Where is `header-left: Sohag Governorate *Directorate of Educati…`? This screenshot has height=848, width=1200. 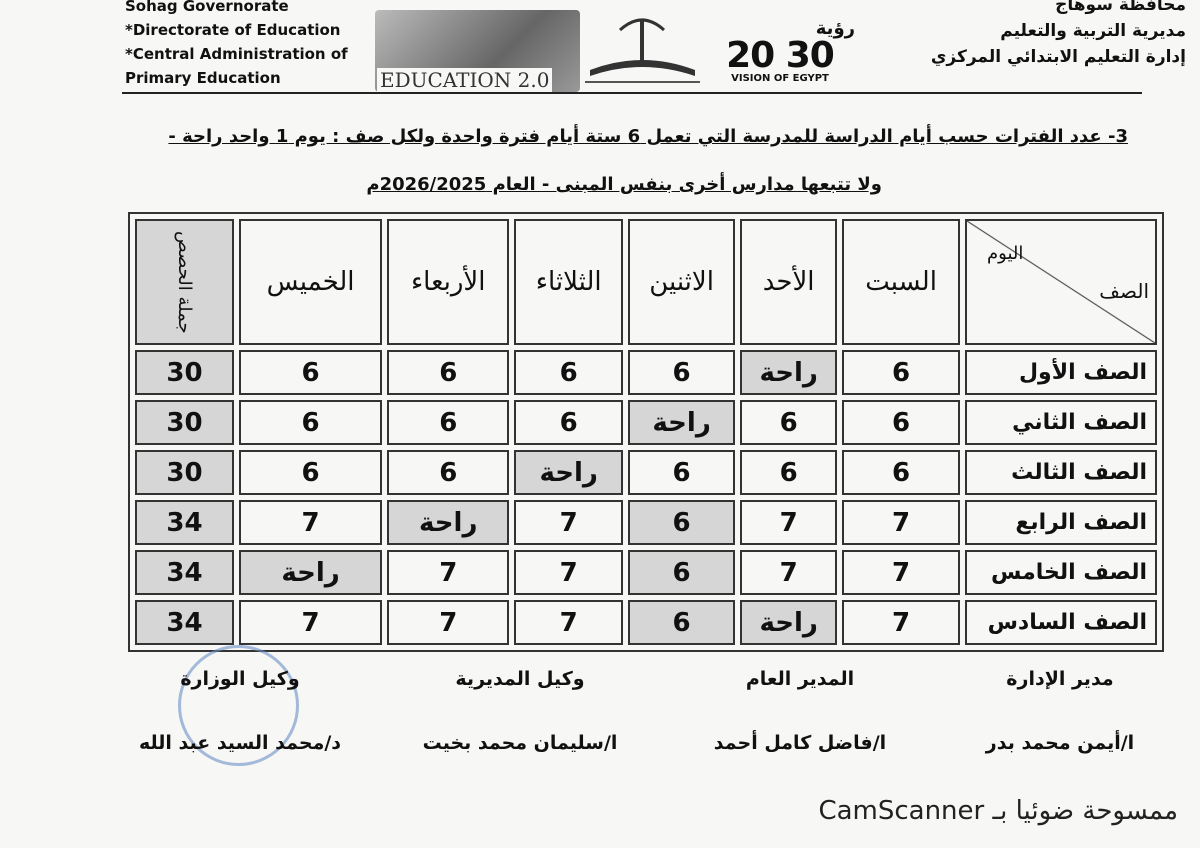 header-left: Sohag Governorate *Directorate of Educati… is located at coordinates (236, 45).